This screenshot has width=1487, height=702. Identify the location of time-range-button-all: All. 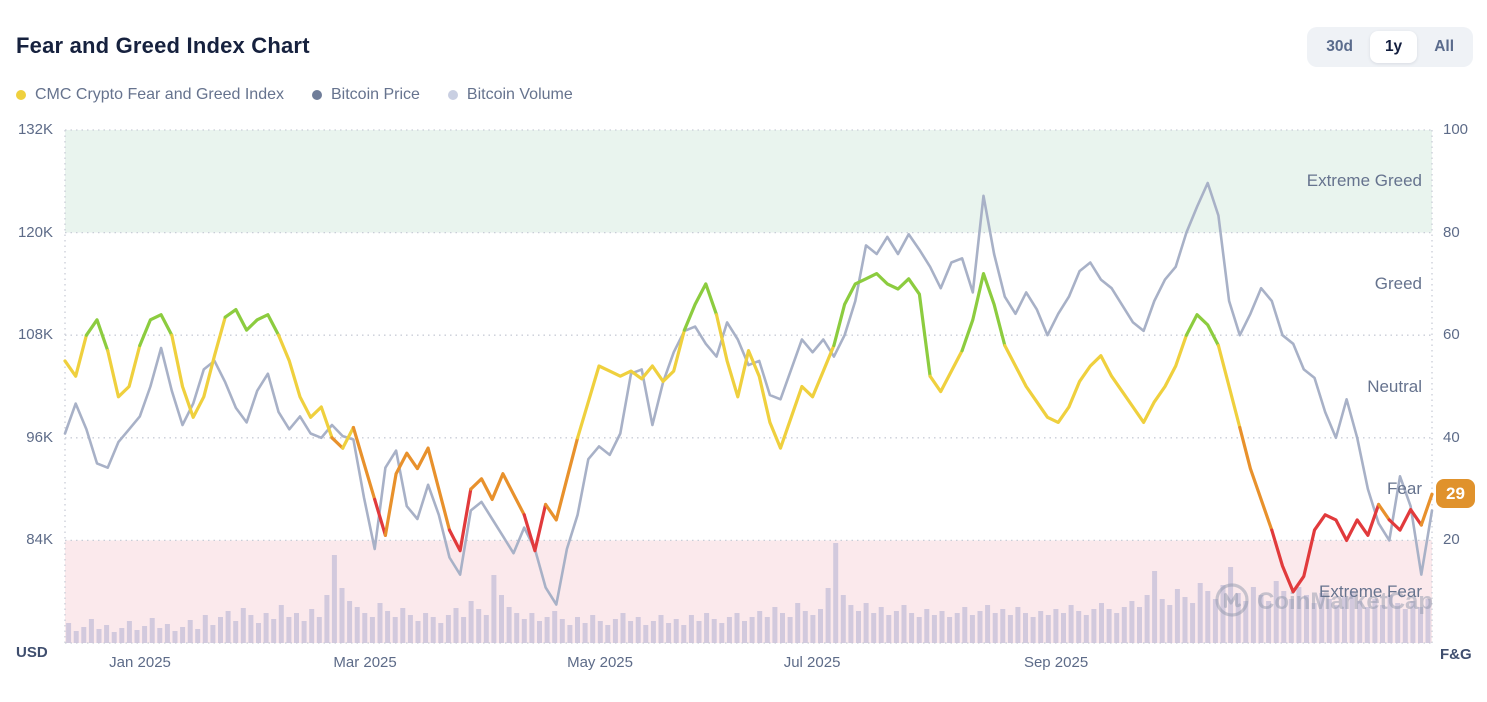
(1444, 47).